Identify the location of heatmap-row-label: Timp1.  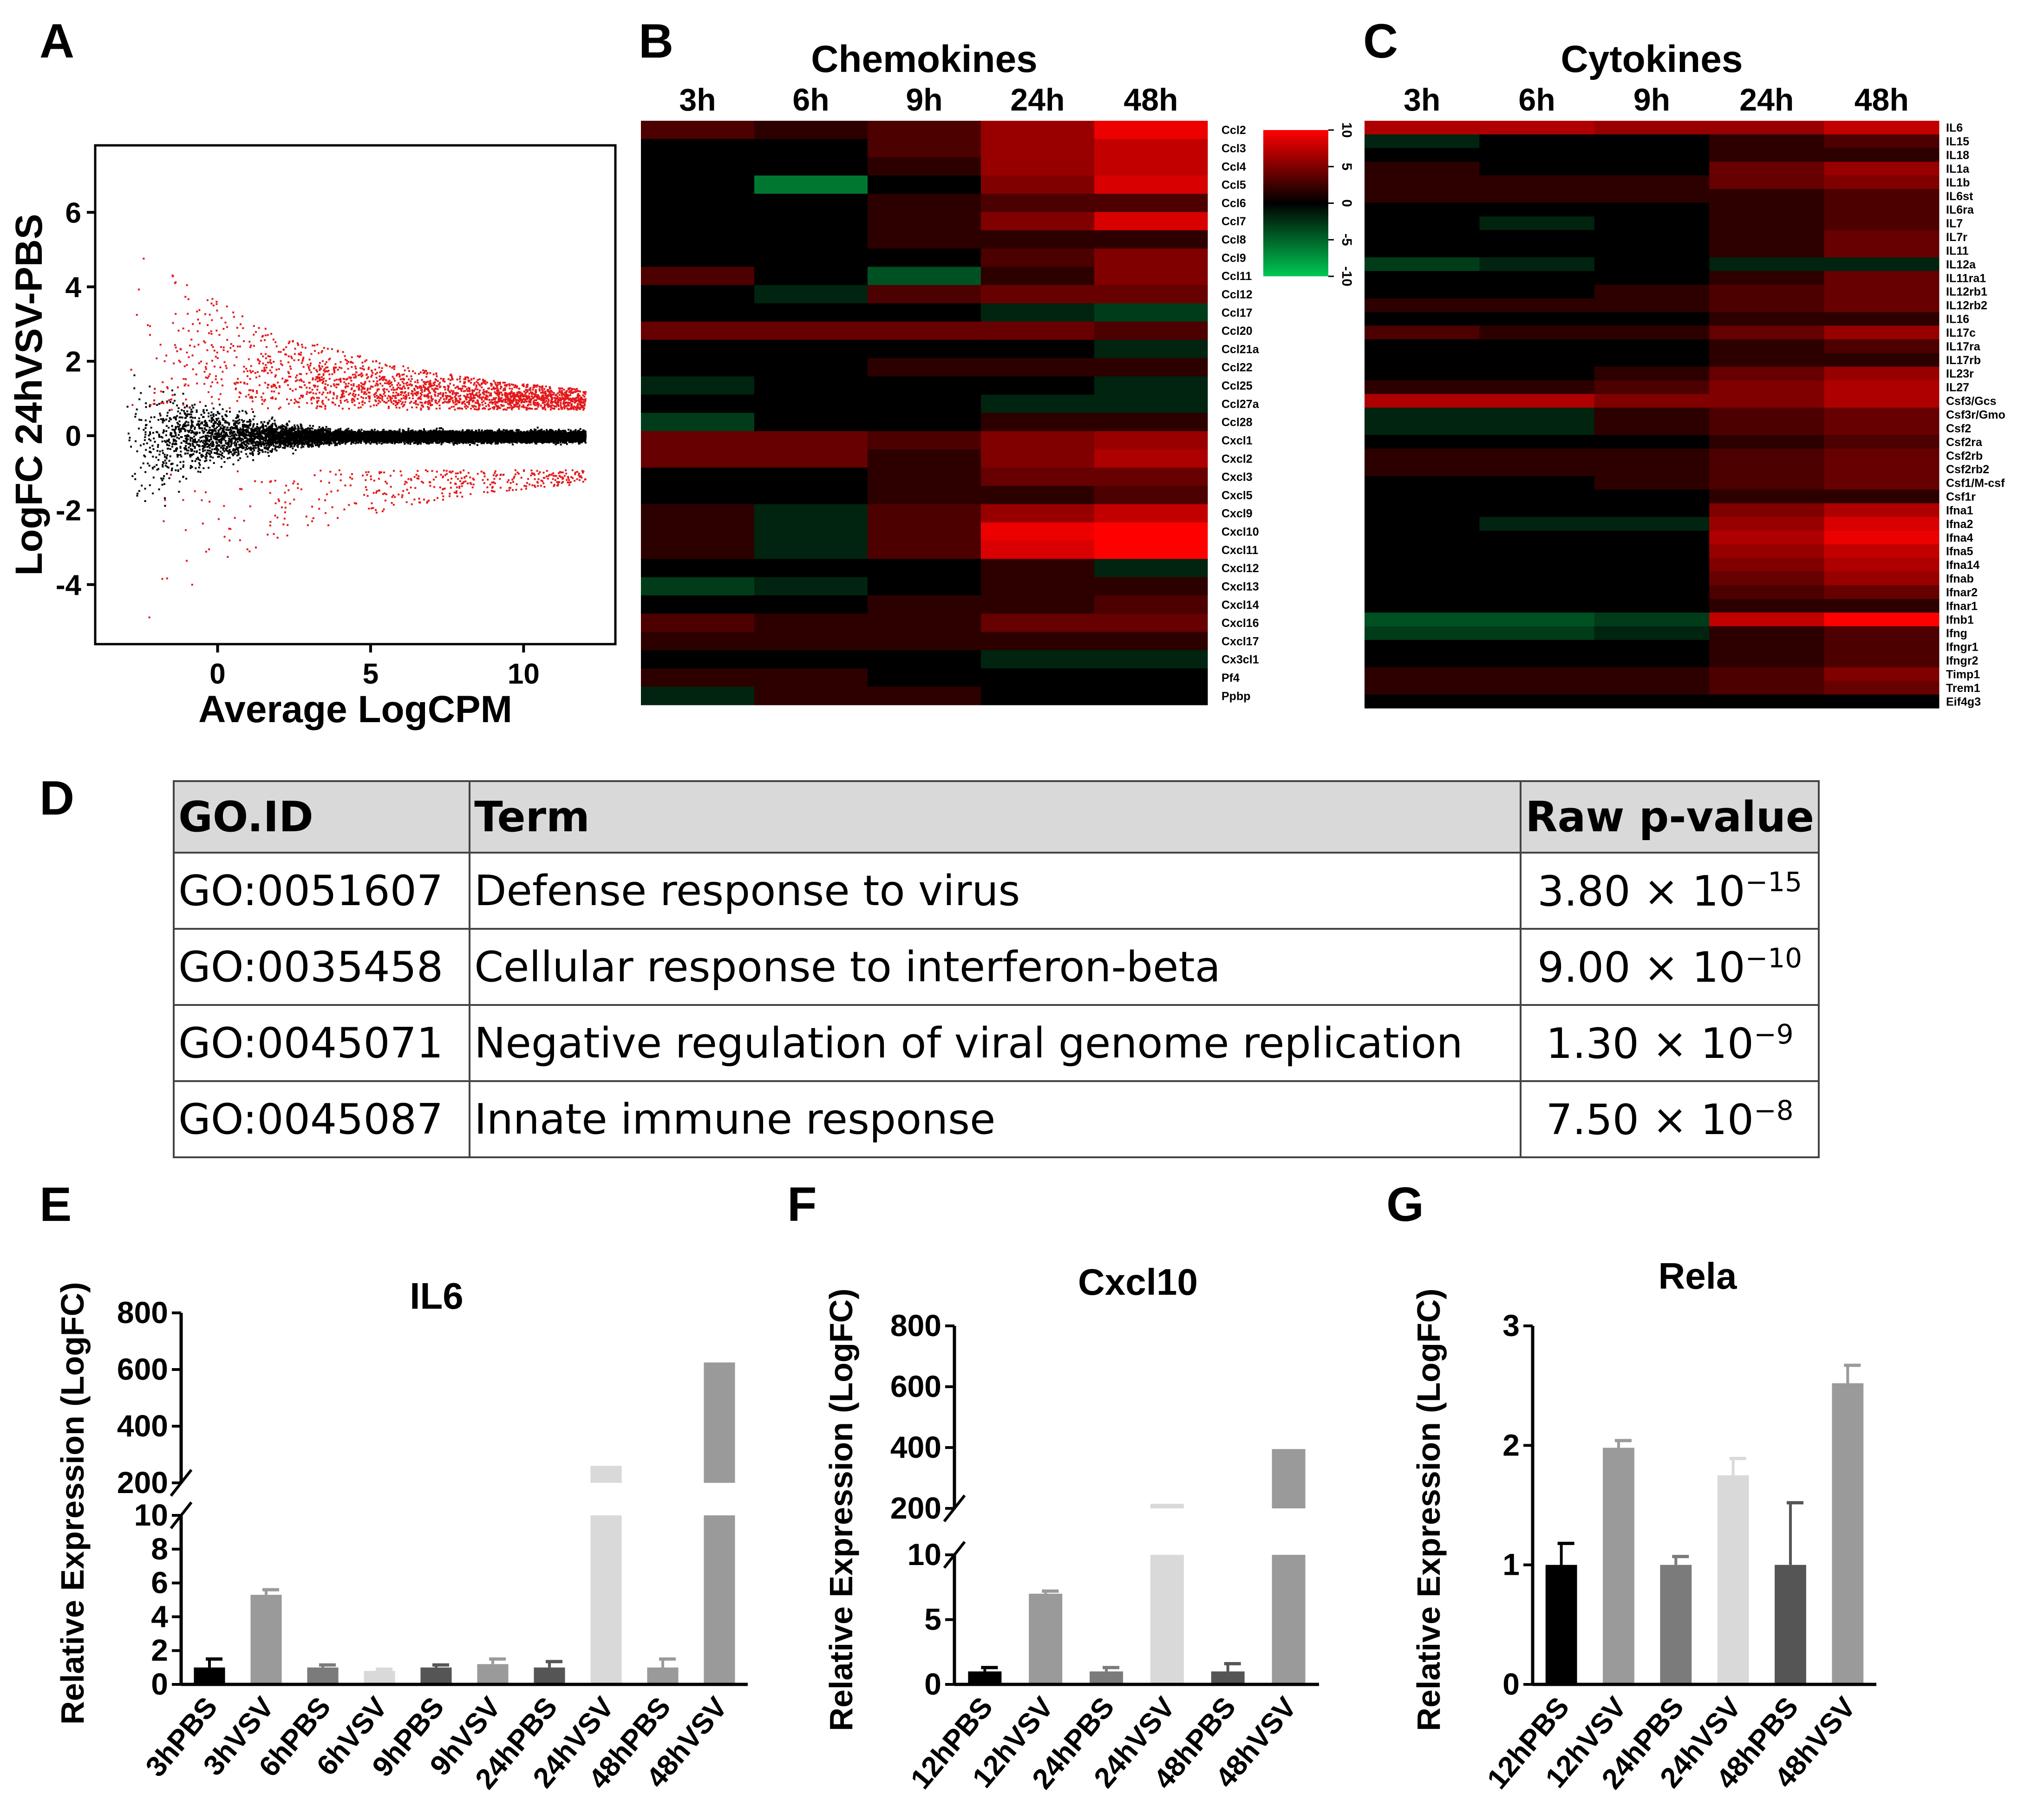
(1963, 674).